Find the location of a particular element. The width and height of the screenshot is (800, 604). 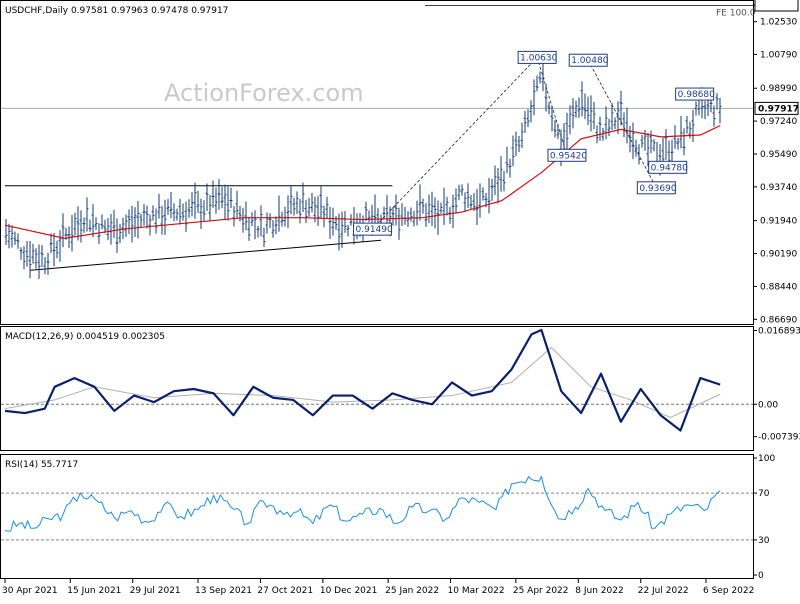

price-y-tick-label: 0.93740 is located at coordinates (778, 188).